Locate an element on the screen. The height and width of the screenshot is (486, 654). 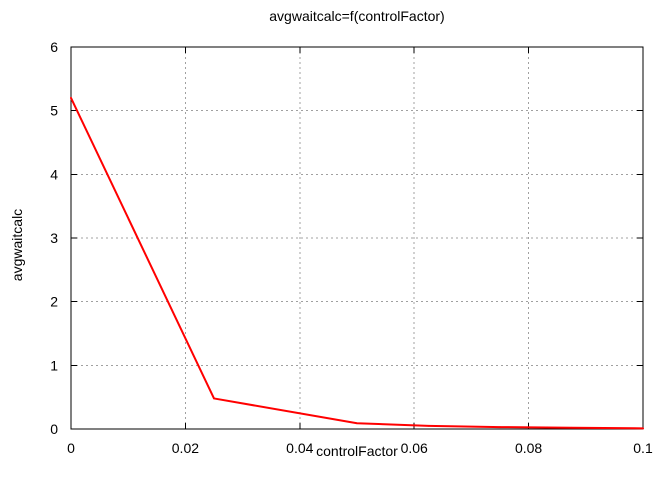
y-axis-tick-labels: 0 1 2 3 4 5 6 is located at coordinates (54, 238).